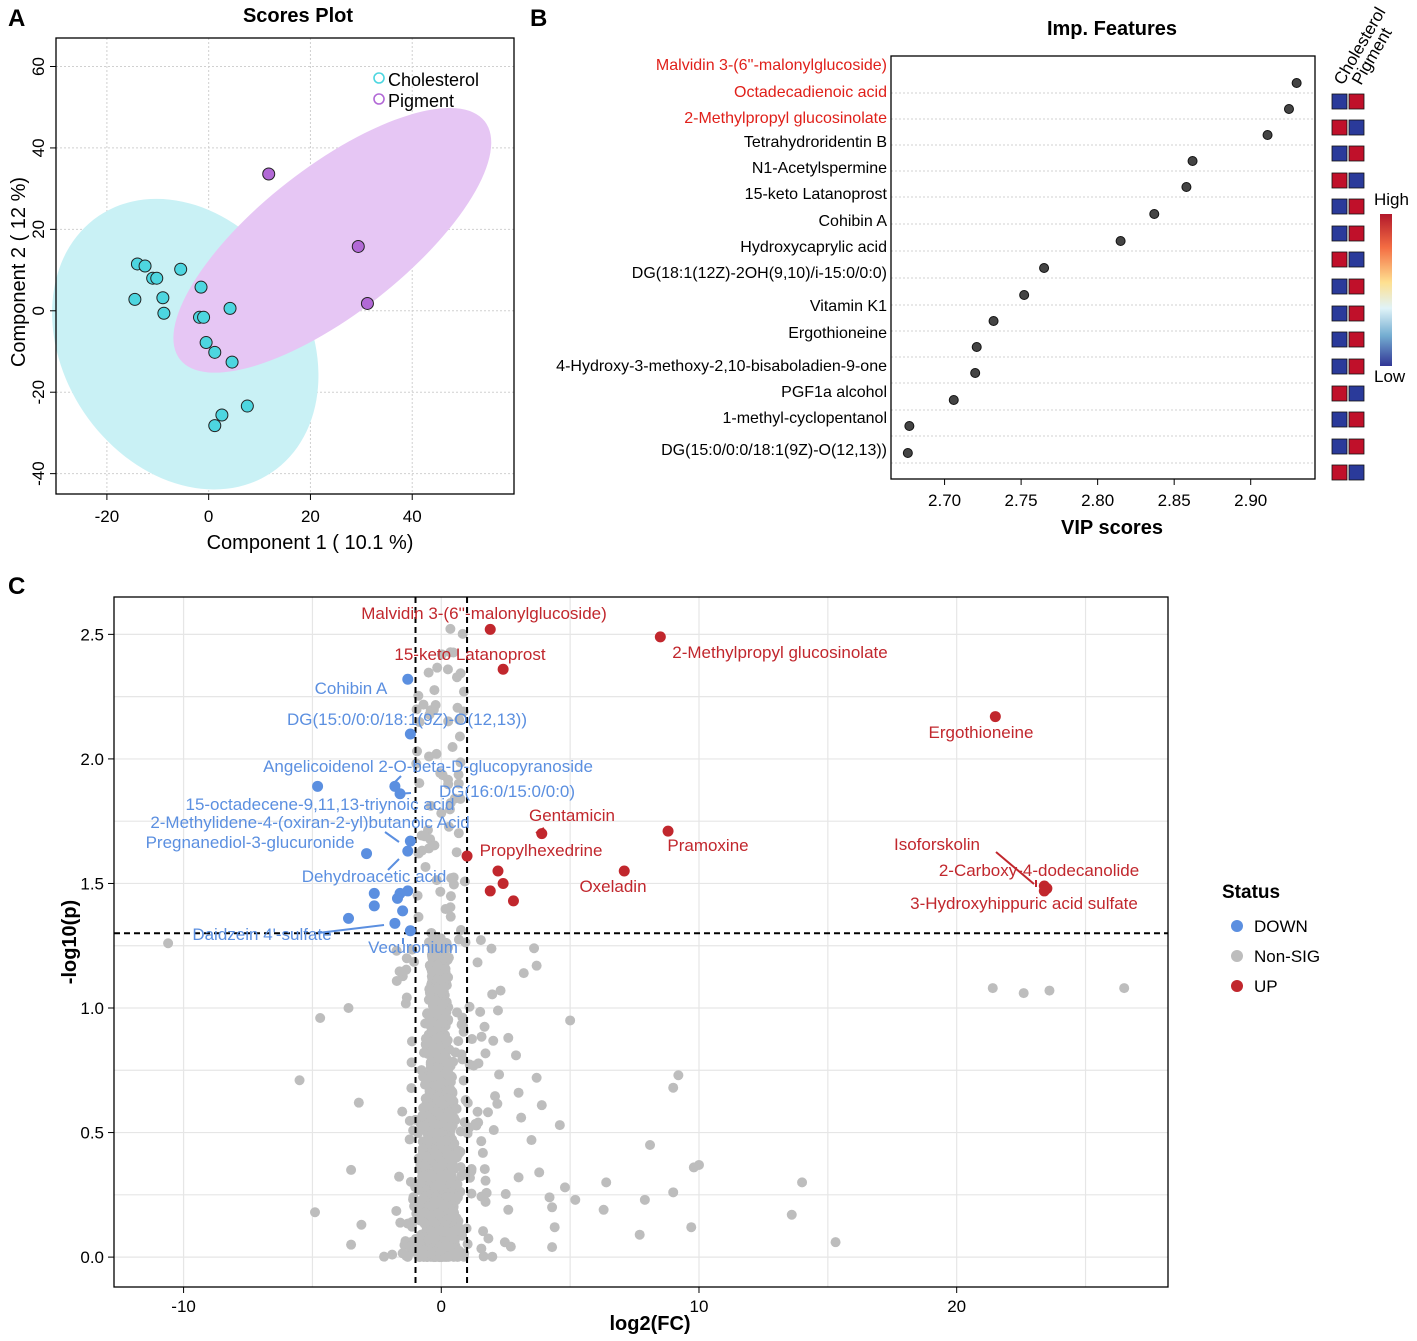 The height and width of the screenshot is (1341, 1417). What do you see at coordinates (38, 66) in the screenshot?
I see `y-tick-label: 60` at bounding box center [38, 66].